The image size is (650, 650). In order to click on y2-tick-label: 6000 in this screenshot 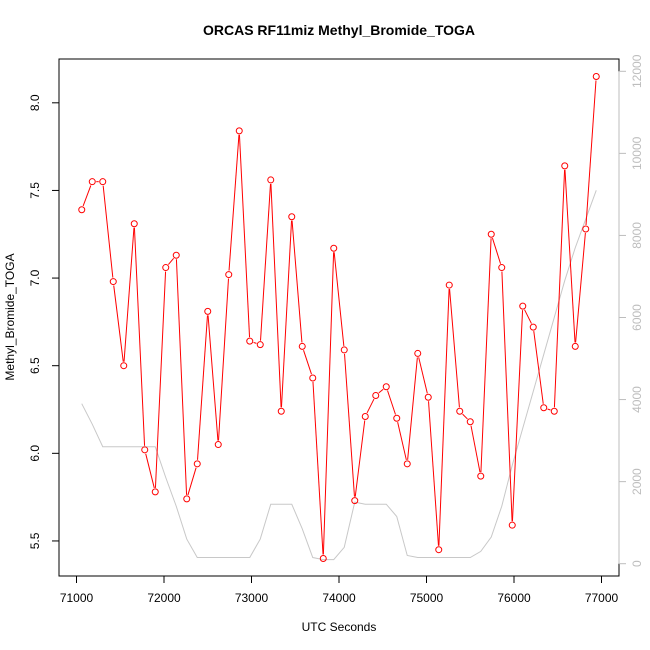, I will do `click(637, 317)`.